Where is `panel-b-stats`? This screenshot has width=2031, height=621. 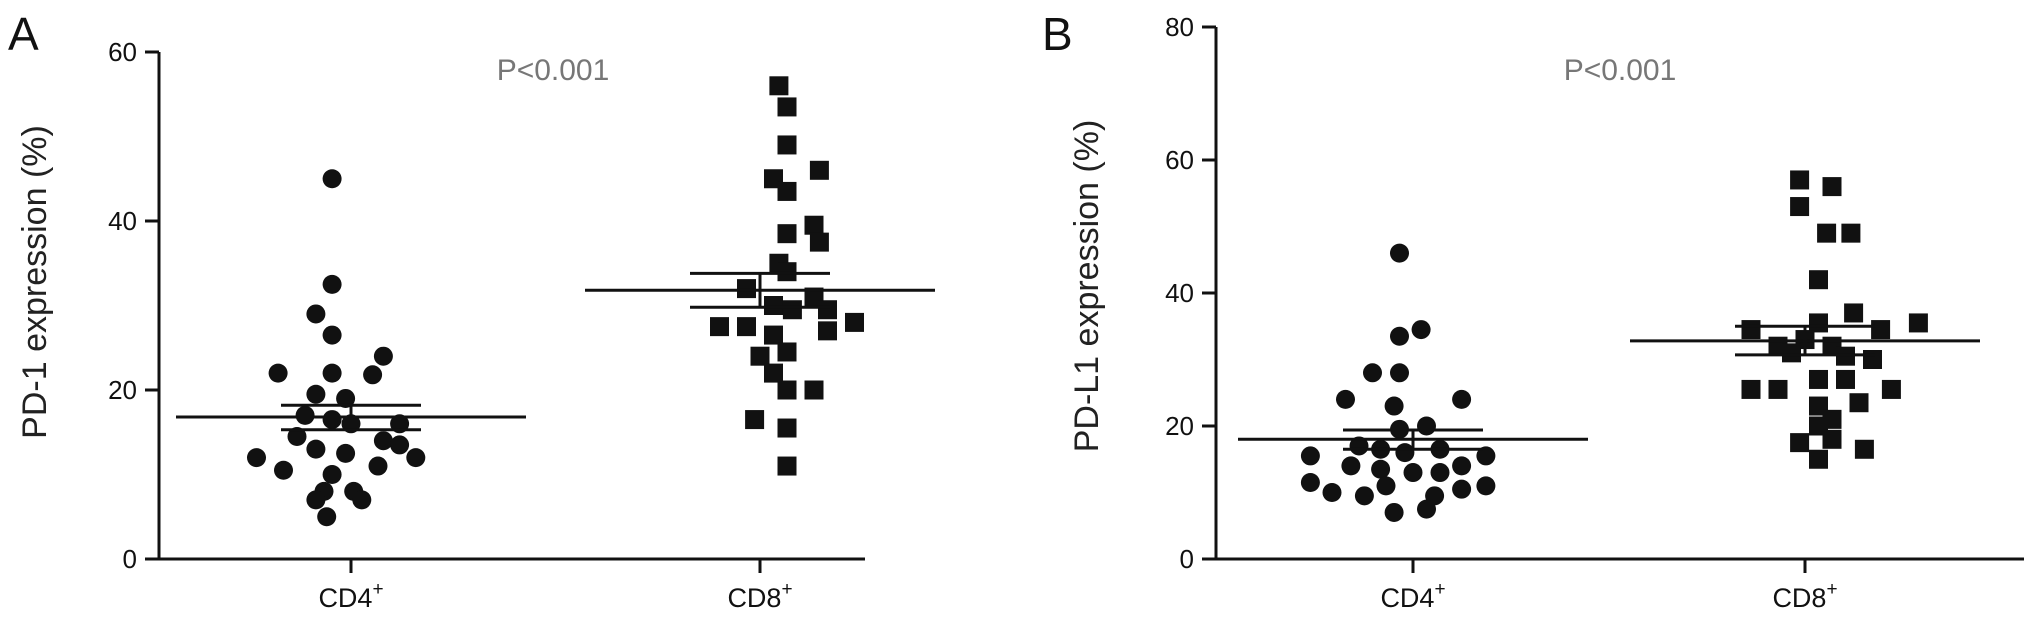
panel-b-stats is located at coordinates (1609, 387).